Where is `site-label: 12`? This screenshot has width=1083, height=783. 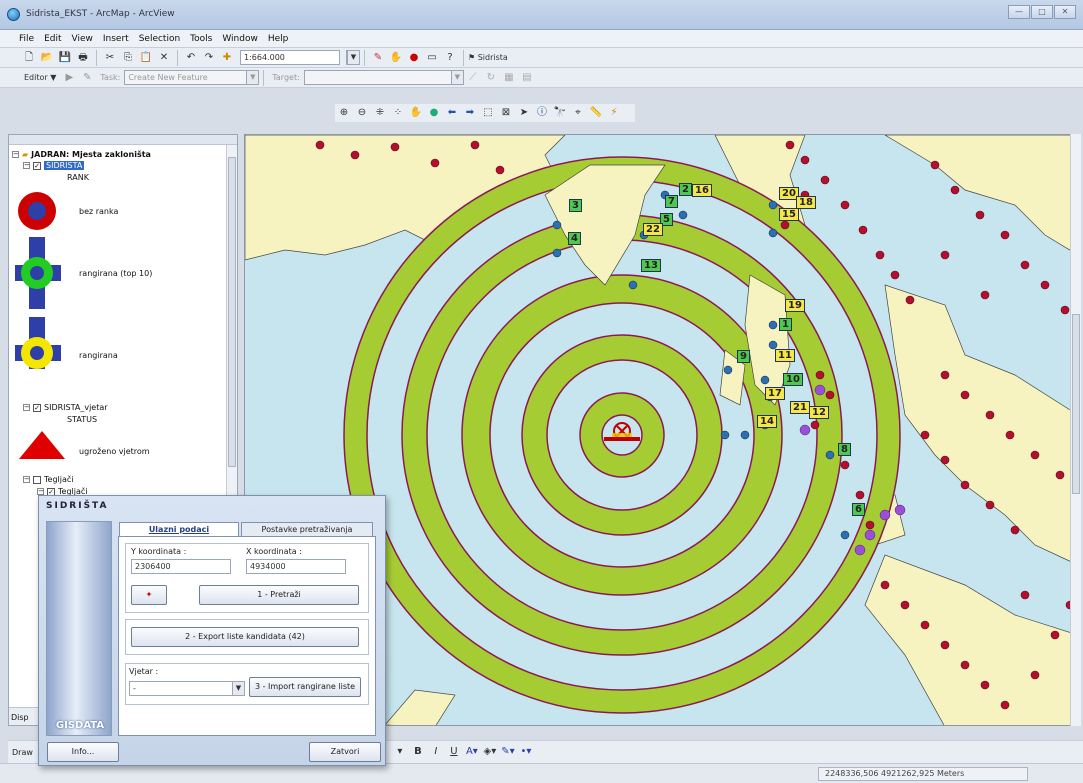
site-label: 12 is located at coordinates (819, 412).